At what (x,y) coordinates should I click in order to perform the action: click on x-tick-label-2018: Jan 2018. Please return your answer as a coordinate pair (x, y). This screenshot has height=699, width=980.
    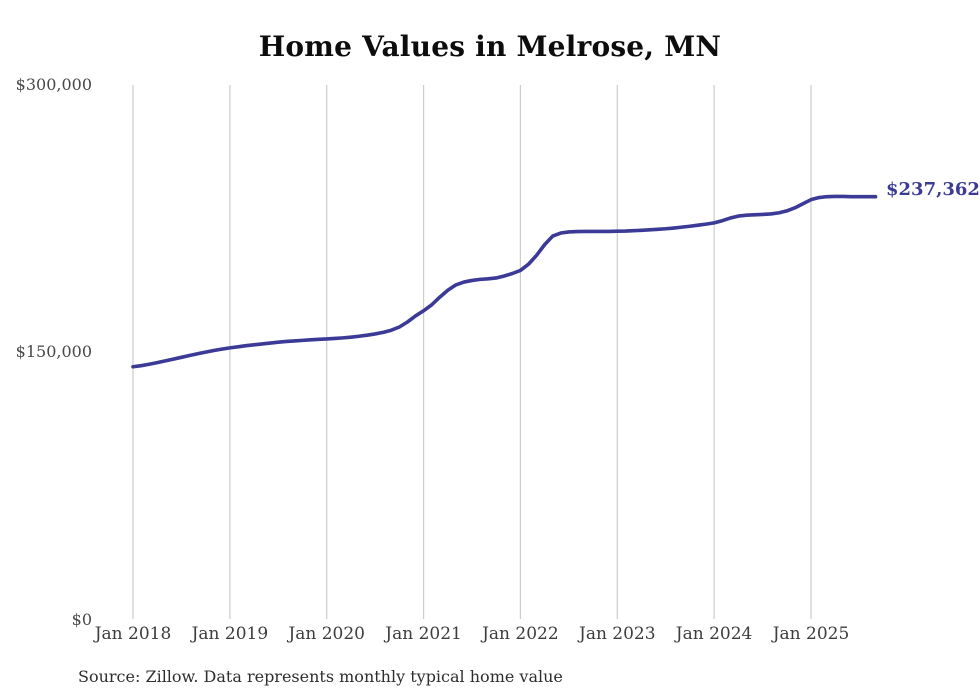
    Looking at the image, I should click on (133, 634).